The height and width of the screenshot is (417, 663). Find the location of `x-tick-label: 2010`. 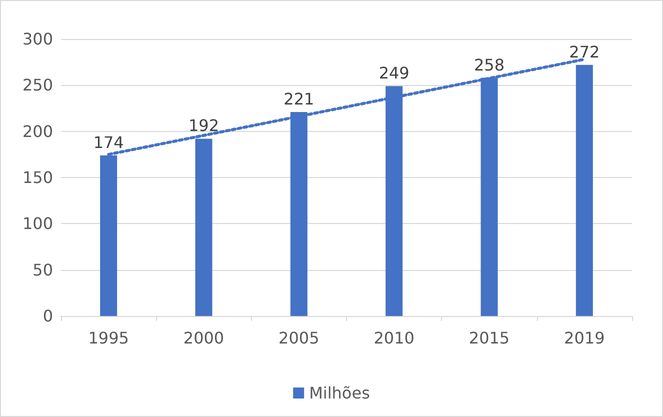

x-tick-label: 2010 is located at coordinates (394, 338).